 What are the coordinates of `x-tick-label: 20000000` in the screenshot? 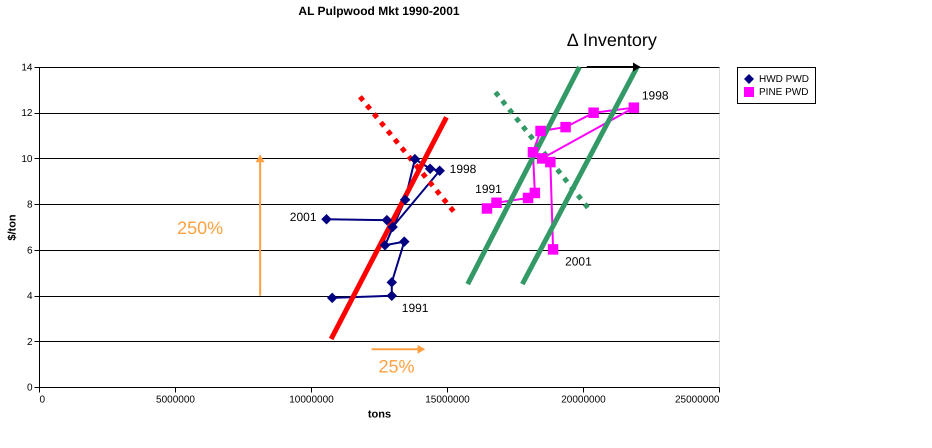 It's located at (583, 400).